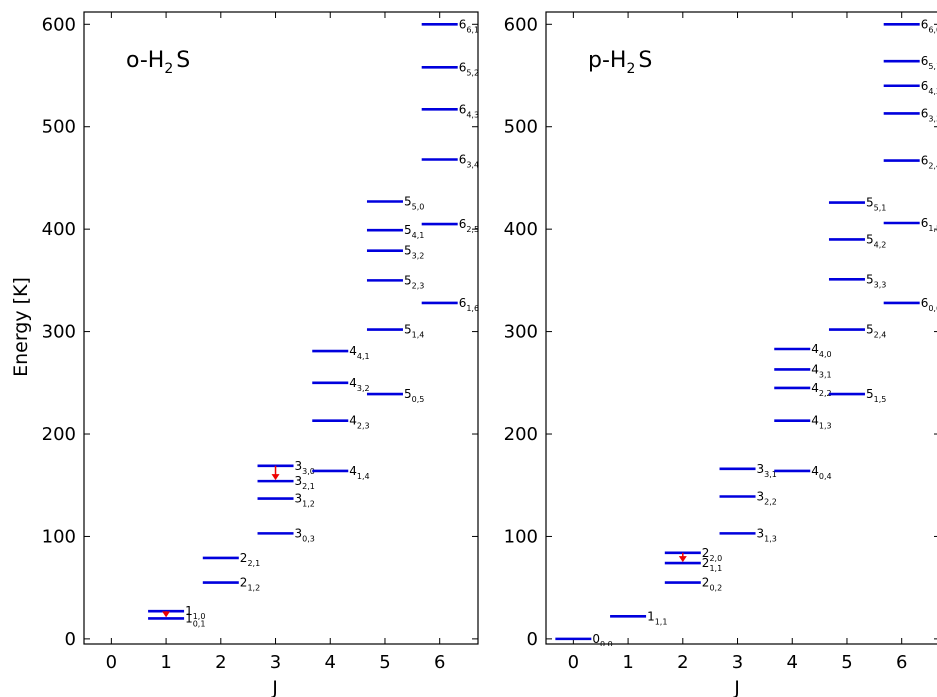  What do you see at coordinates (414, 281) in the screenshot?
I see `energy-level-label: 52,3` at bounding box center [414, 281].